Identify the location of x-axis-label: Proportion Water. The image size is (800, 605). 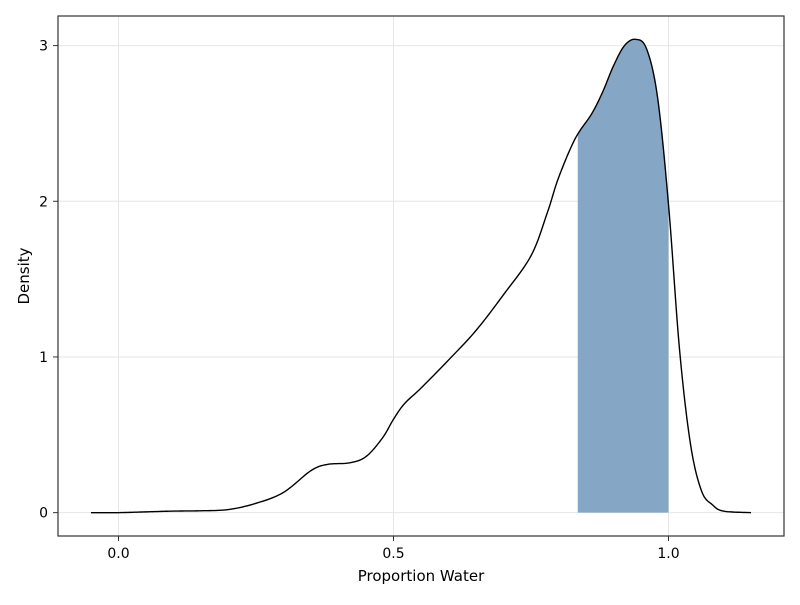
(421, 576).